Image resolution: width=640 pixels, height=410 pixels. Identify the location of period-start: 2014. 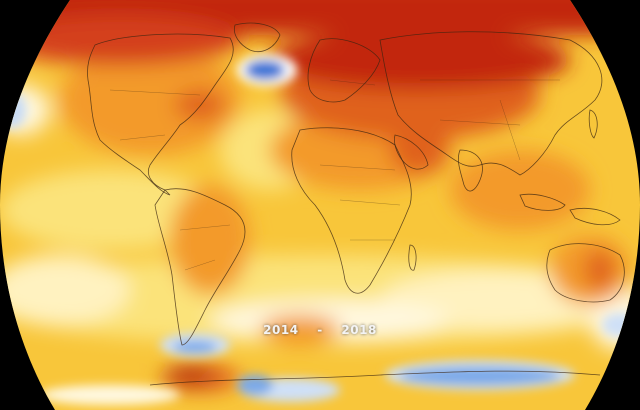
(281, 330).